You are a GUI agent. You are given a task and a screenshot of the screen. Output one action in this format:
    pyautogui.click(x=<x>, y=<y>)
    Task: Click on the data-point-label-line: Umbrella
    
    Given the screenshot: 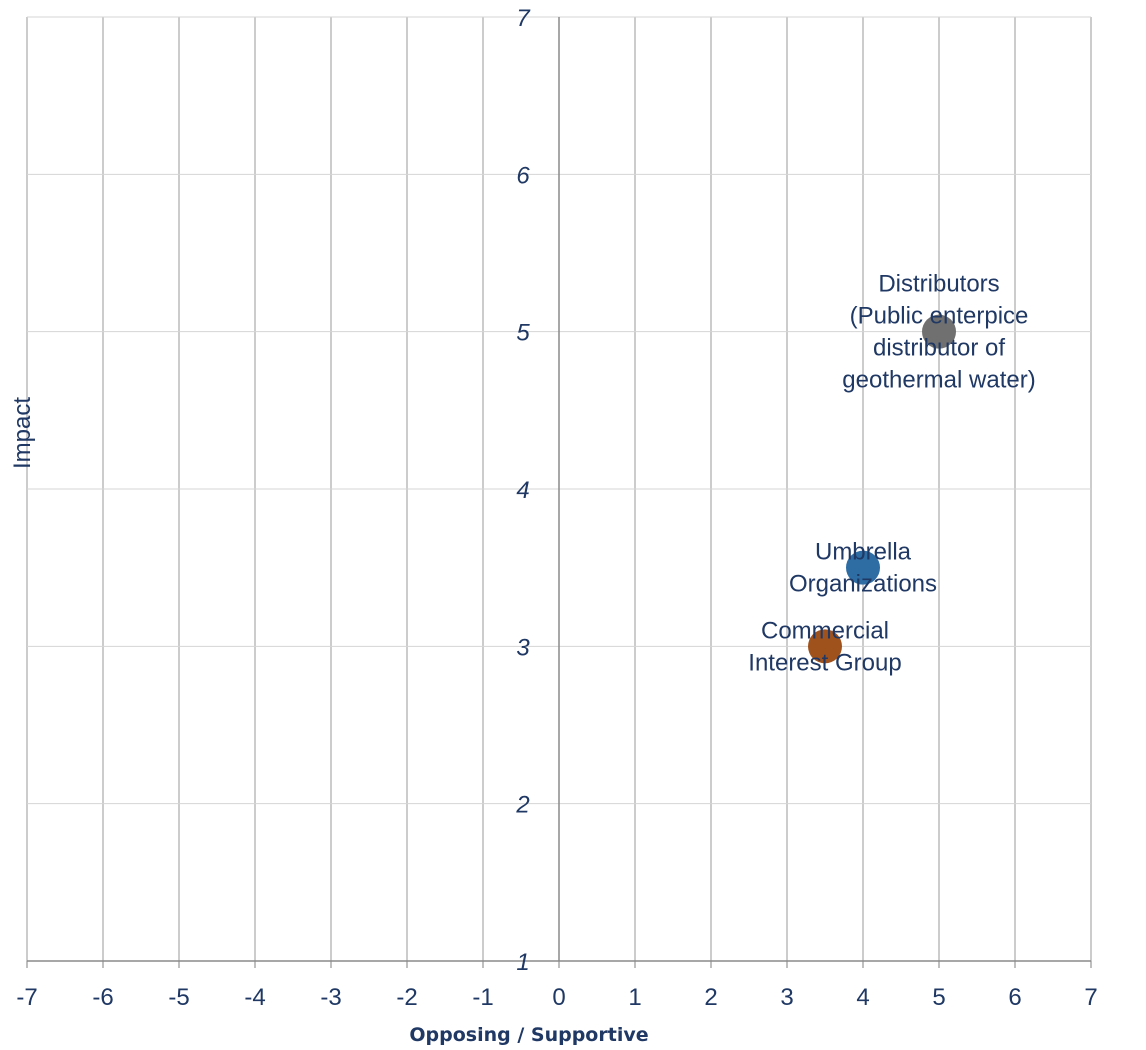 What is the action you would take?
    pyautogui.click(x=863, y=552)
    